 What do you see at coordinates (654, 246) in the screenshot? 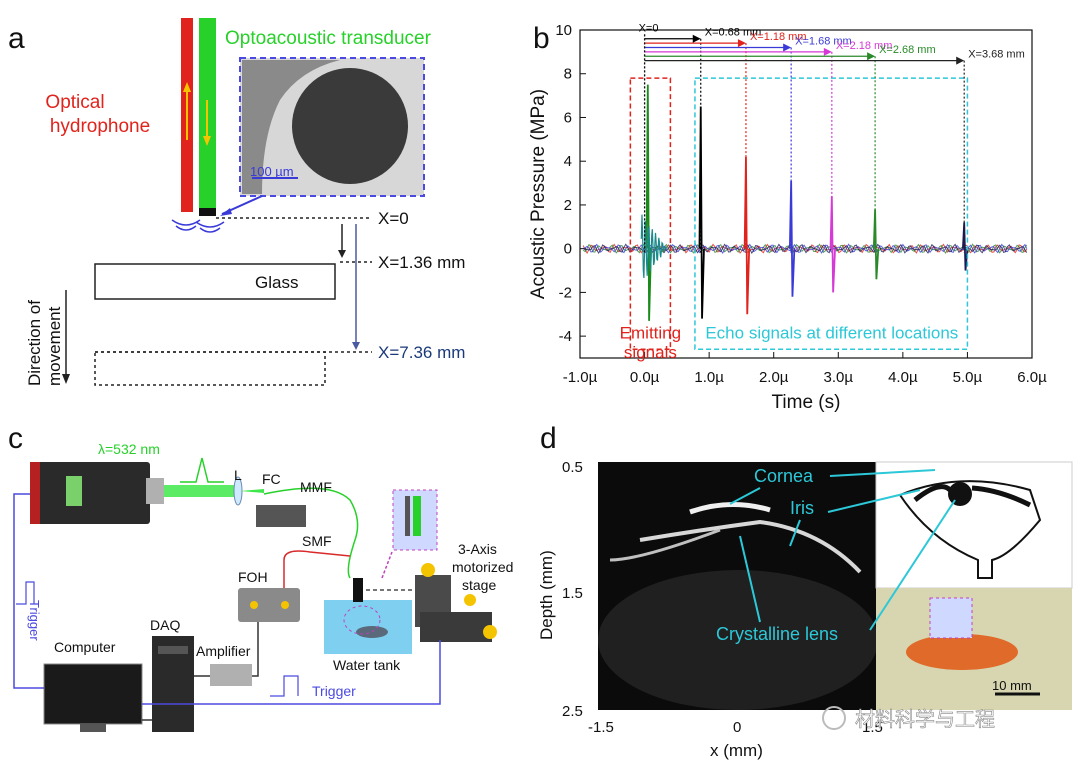
I see `emitting-burst` at bounding box center [654, 246].